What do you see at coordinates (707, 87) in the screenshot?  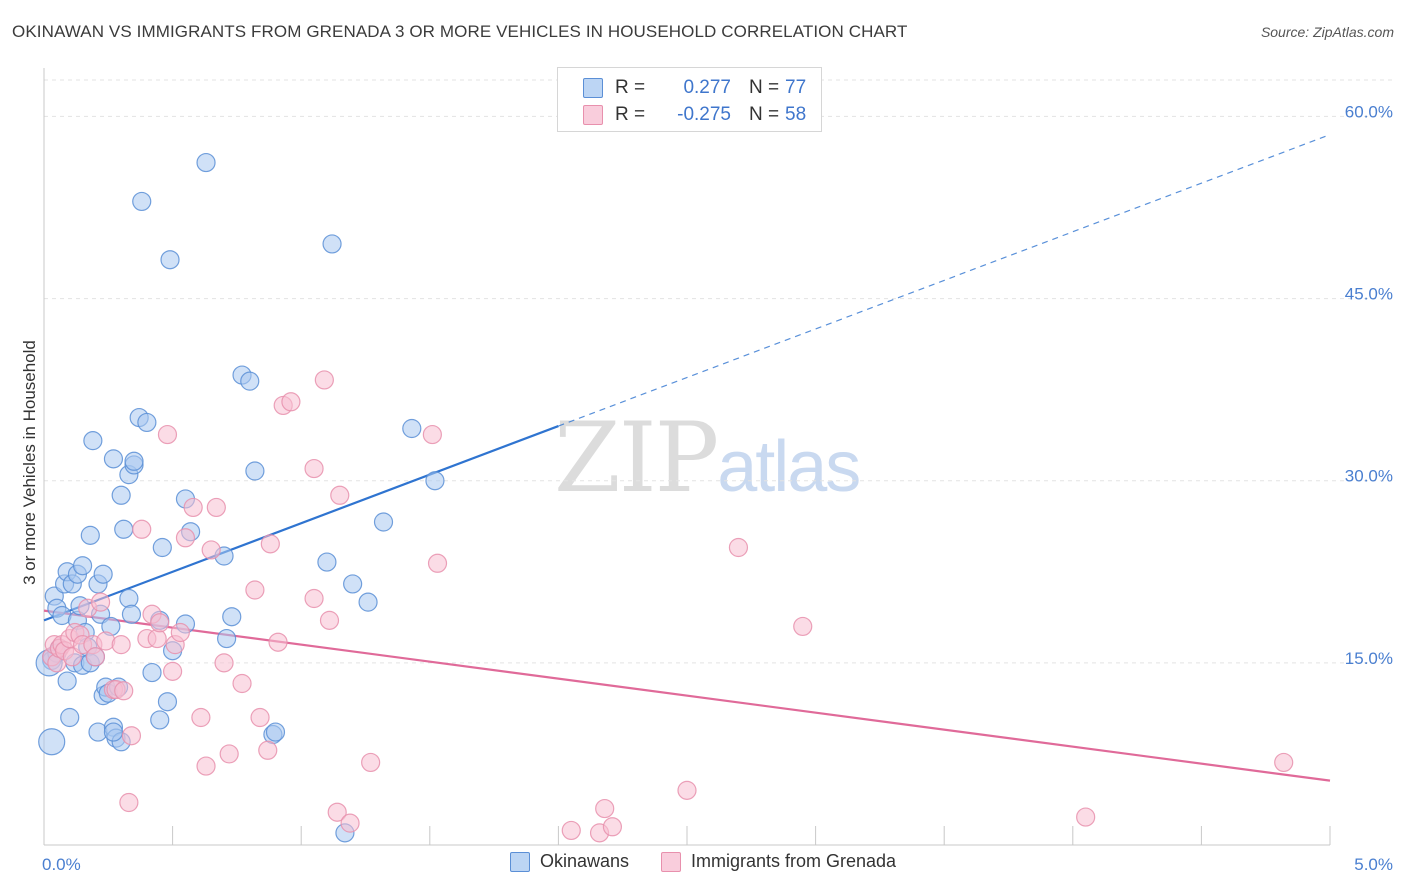 I see `legend-r-value: 0.277` at bounding box center [707, 87].